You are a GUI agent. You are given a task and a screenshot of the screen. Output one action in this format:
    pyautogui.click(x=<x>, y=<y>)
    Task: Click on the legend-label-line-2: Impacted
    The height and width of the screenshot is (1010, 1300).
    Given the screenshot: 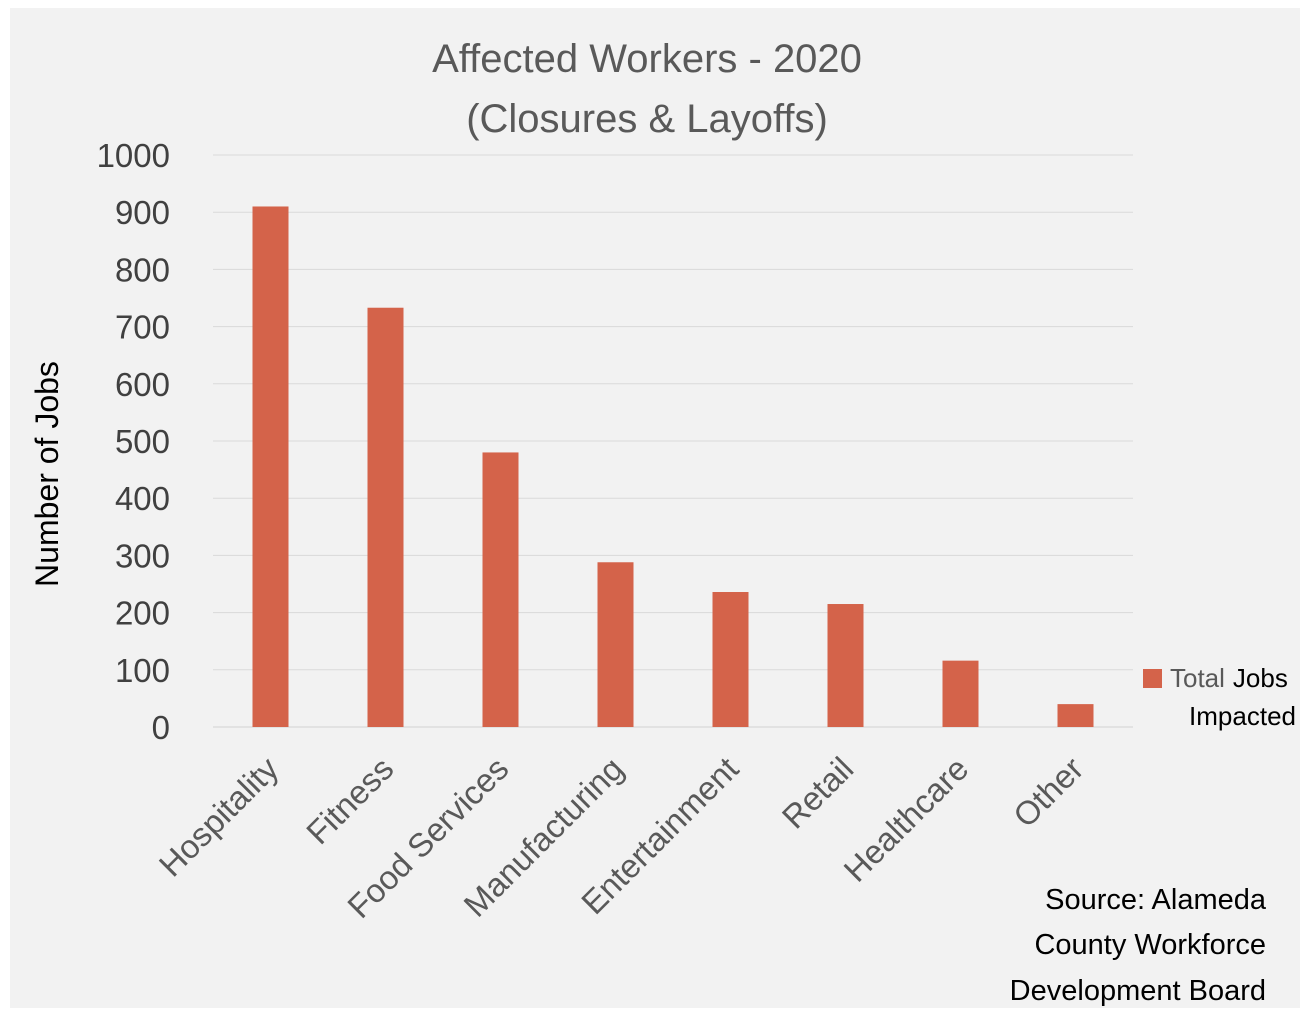 What is the action you would take?
    pyautogui.click(x=1242, y=716)
    